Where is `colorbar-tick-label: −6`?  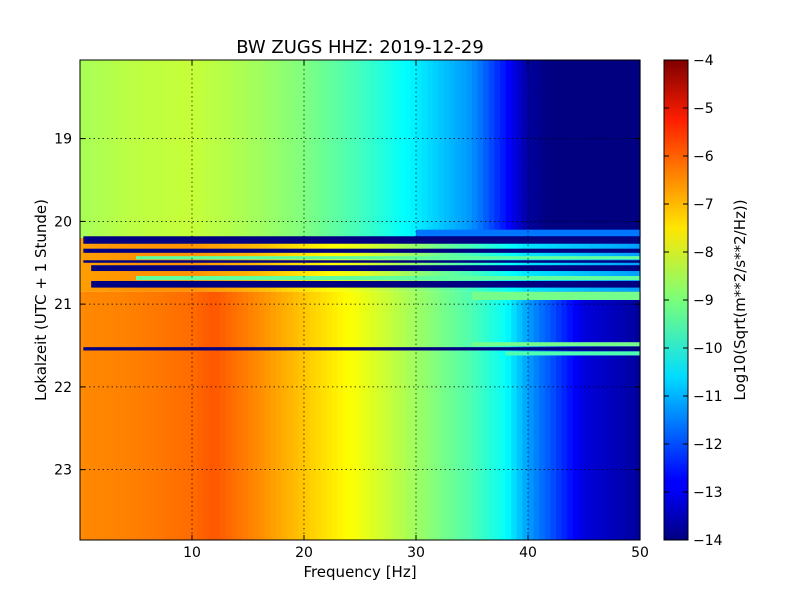
colorbar-tick-label: −6 is located at coordinates (703, 157).